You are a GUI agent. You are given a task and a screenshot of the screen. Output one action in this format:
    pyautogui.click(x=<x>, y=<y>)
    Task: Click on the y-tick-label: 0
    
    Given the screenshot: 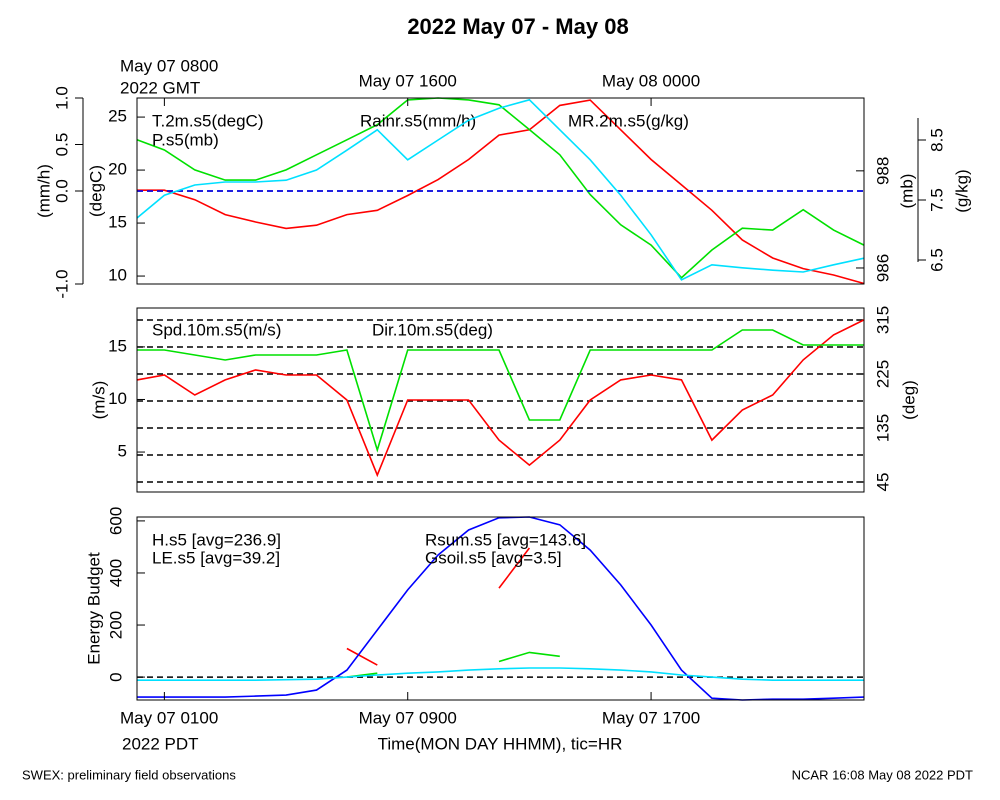 What is the action you would take?
    pyautogui.click(x=115, y=676)
    